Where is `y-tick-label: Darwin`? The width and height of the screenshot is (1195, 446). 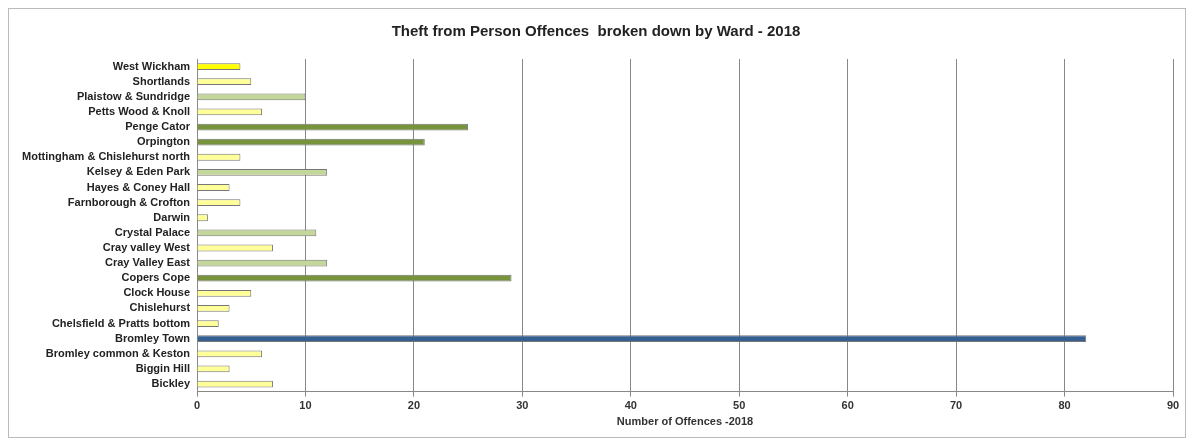 y-tick-label: Darwin is located at coordinates (172, 216).